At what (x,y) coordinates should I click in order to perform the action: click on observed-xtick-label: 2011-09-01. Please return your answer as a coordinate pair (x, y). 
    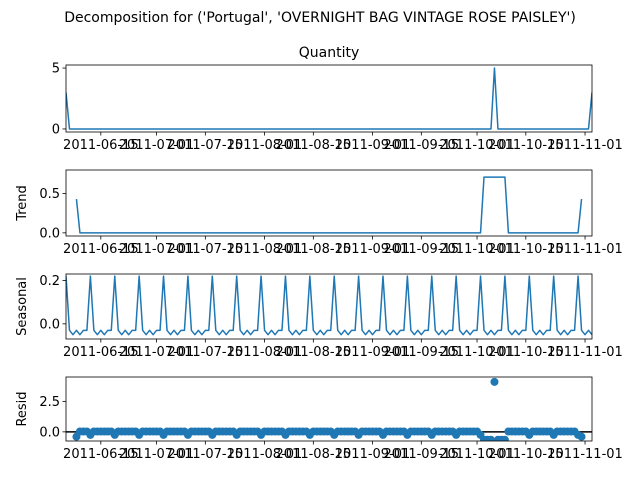
    Looking at the image, I should click on (373, 145).